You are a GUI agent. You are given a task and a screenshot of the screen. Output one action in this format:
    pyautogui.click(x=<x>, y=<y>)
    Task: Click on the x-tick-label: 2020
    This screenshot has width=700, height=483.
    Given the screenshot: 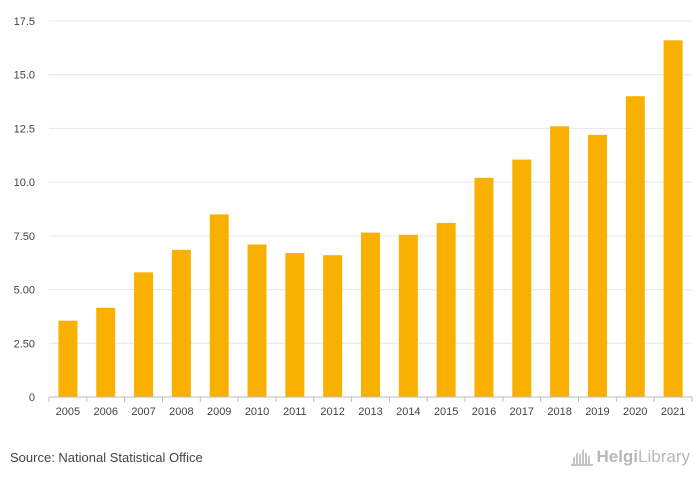 What is the action you would take?
    pyautogui.click(x=635, y=412)
    